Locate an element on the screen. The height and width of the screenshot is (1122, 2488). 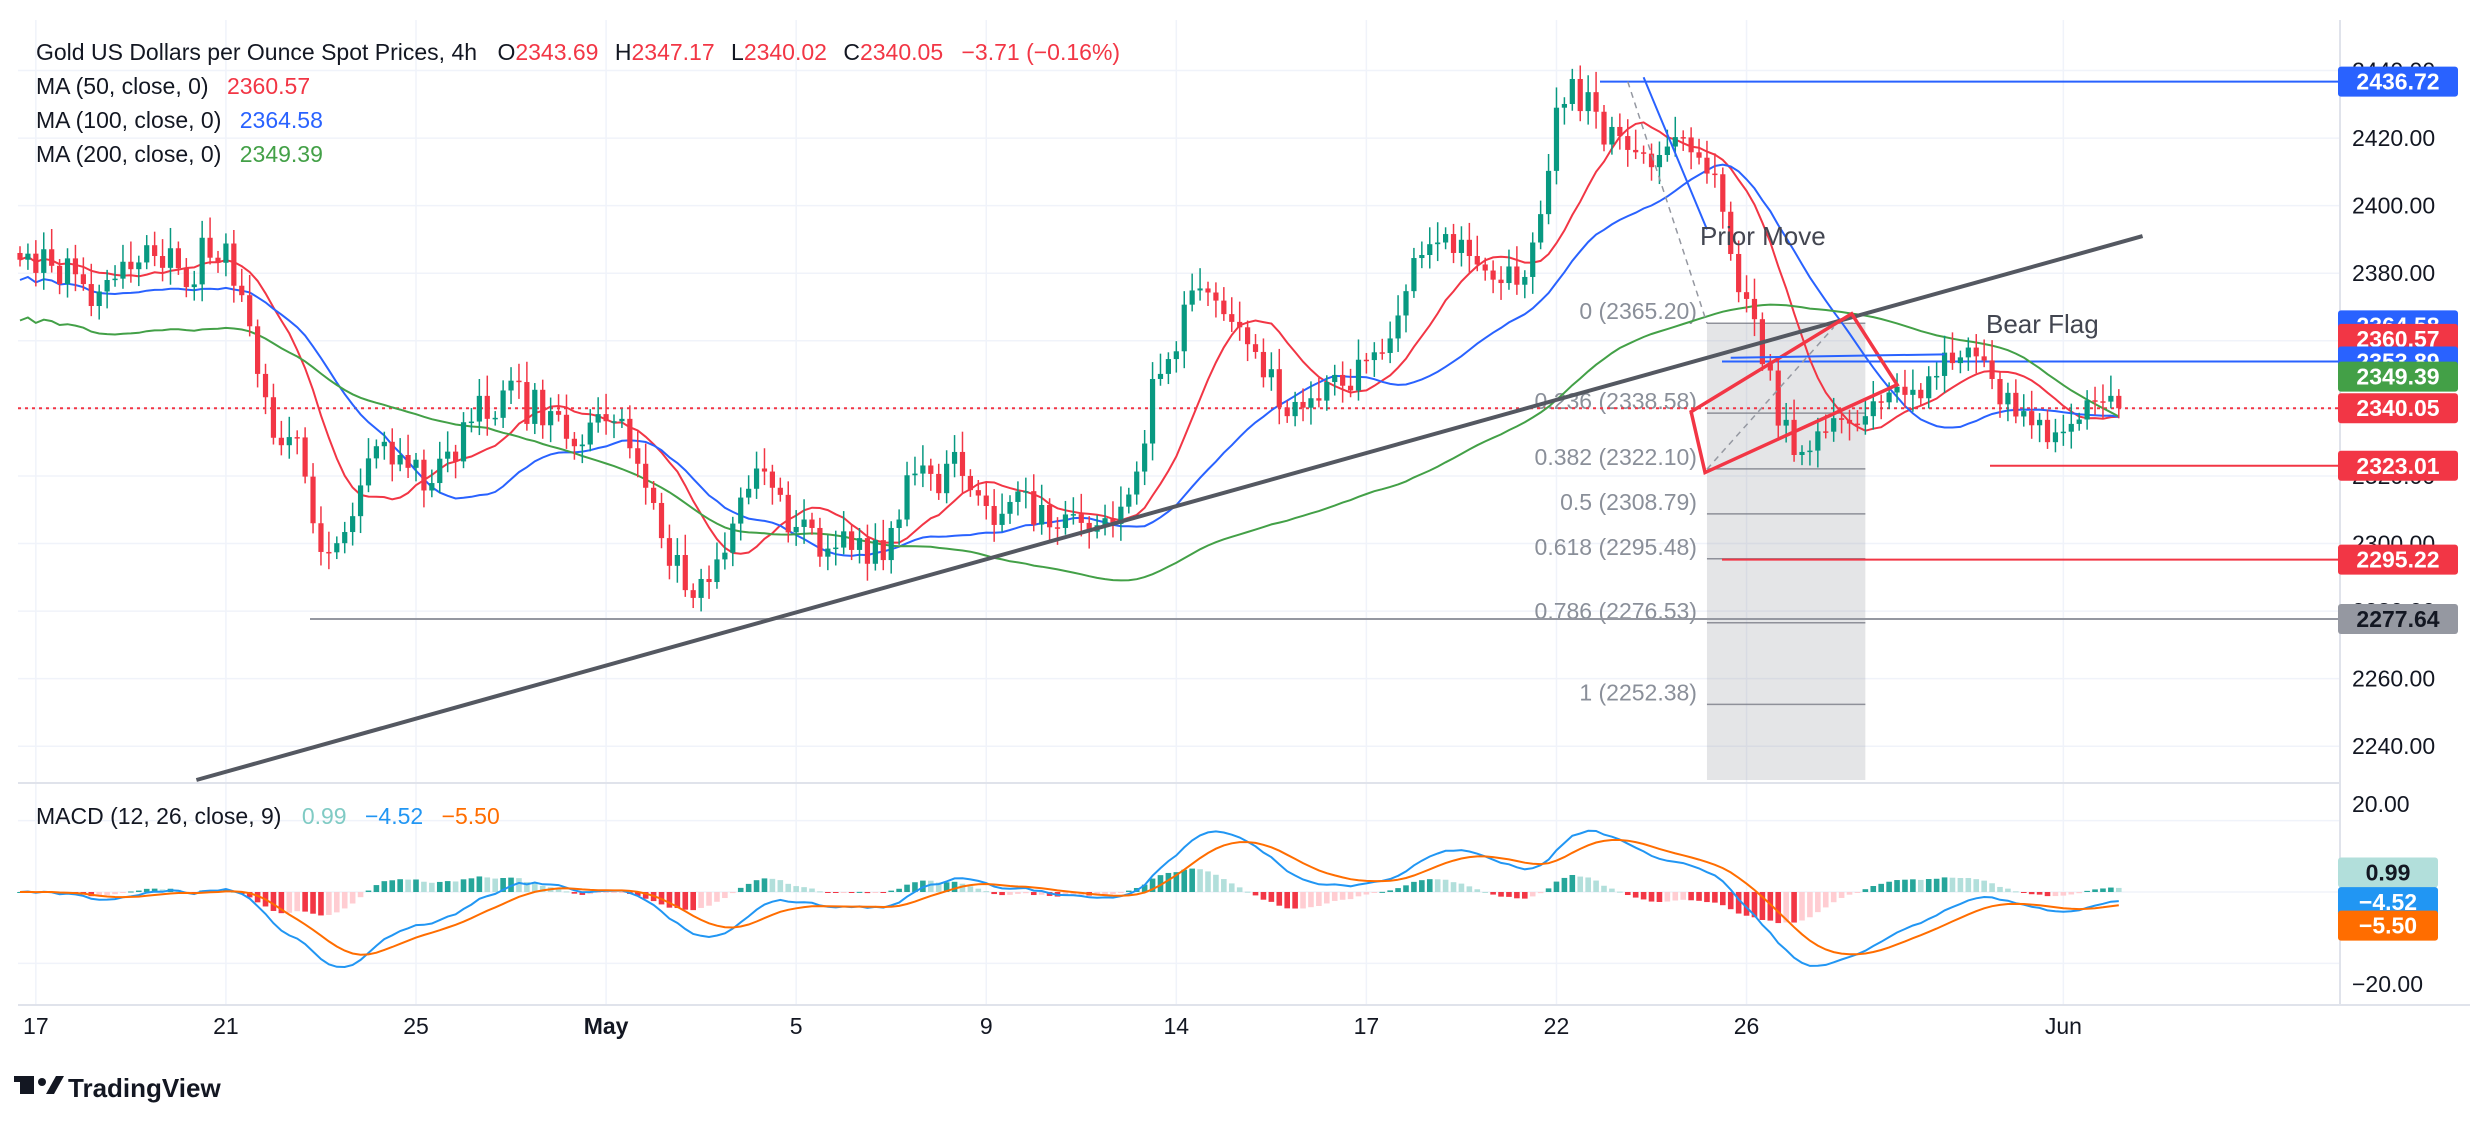
price-tag-0: 2436.72 is located at coordinates (2397, 82).